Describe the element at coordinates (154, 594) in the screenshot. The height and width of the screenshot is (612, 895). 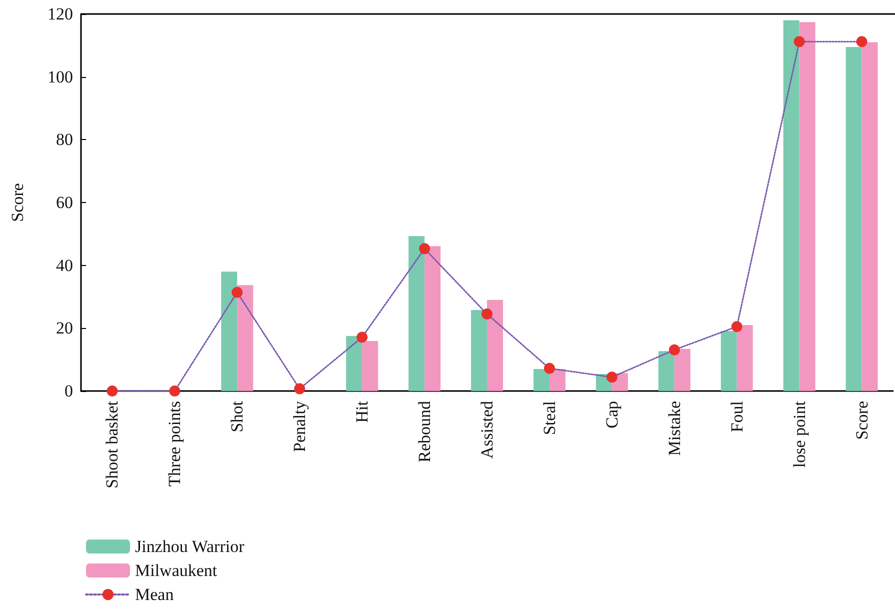
I see `legend-label: Mean` at that location.